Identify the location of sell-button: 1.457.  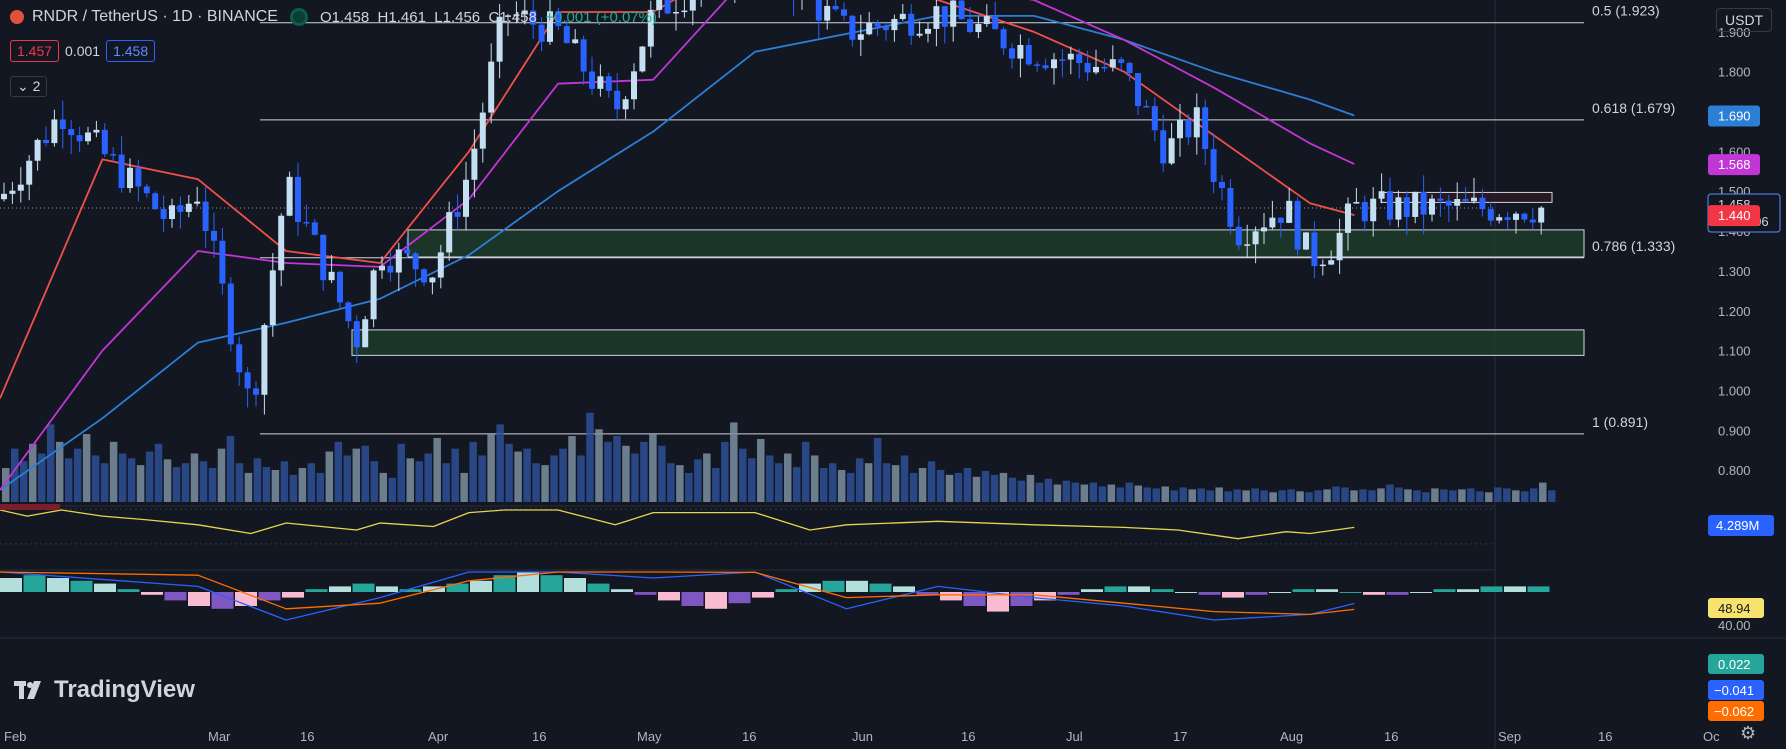
(35, 51).